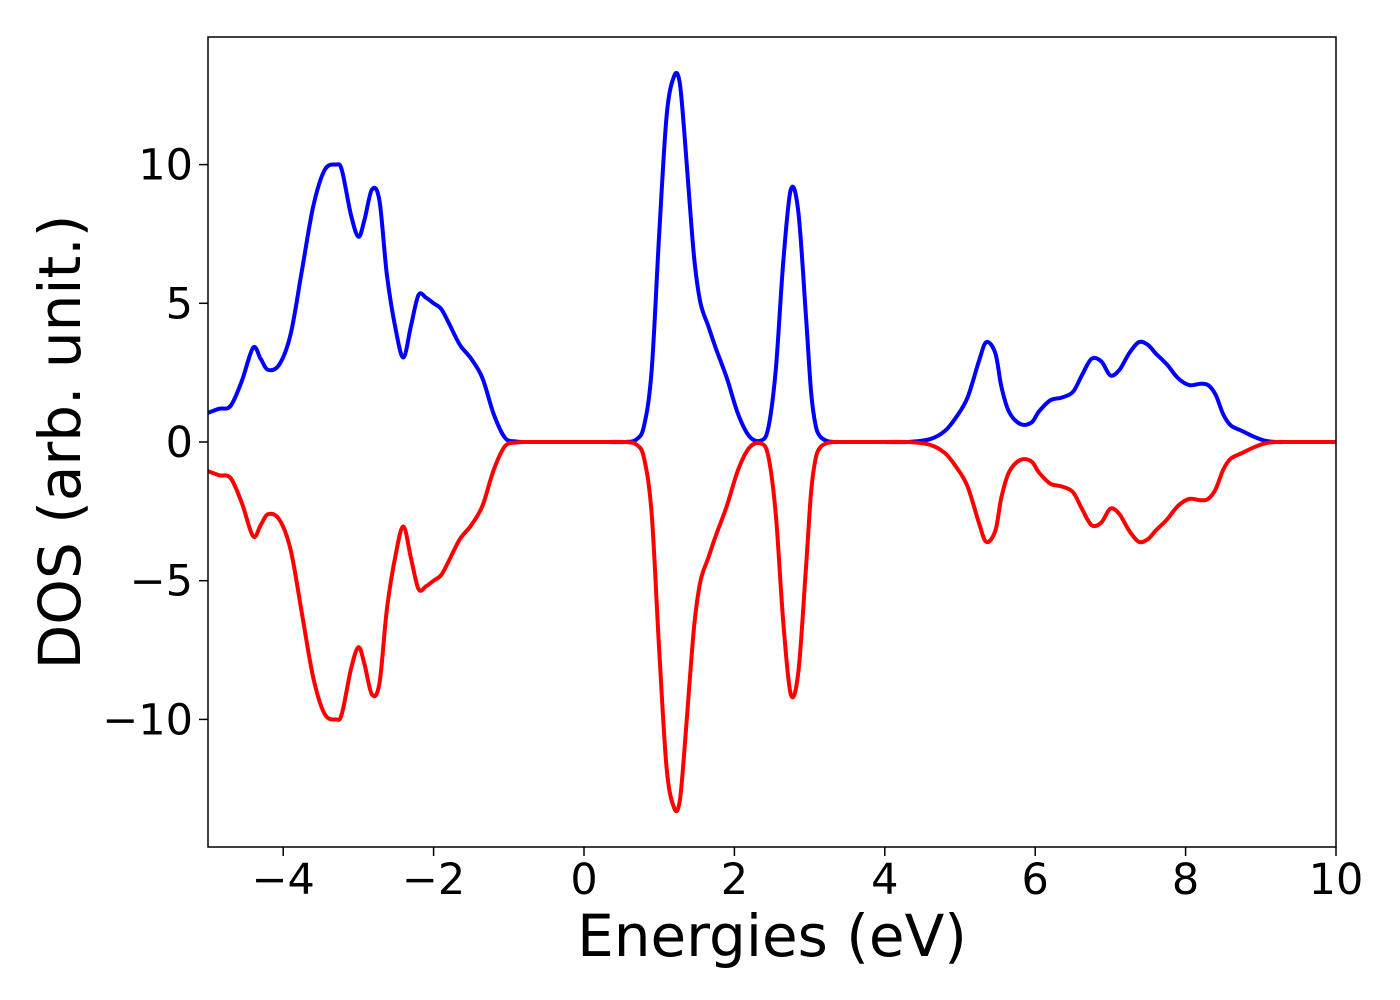 The width and height of the screenshot is (1400, 1000). I want to click on x-tick-label: 2, so click(734, 880).